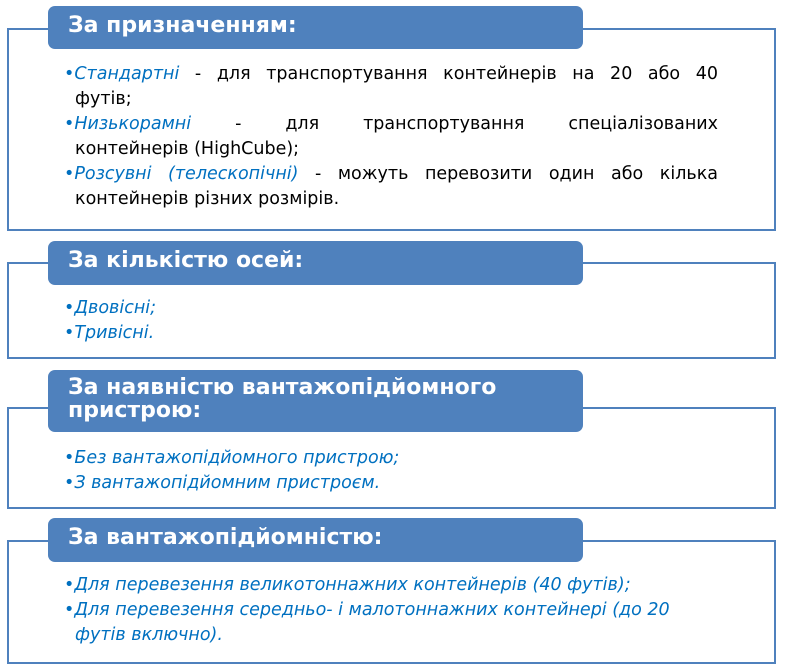 The image size is (788, 672). I want to click on item-text-cont: контейнерів різних розмірів., so click(207, 199).